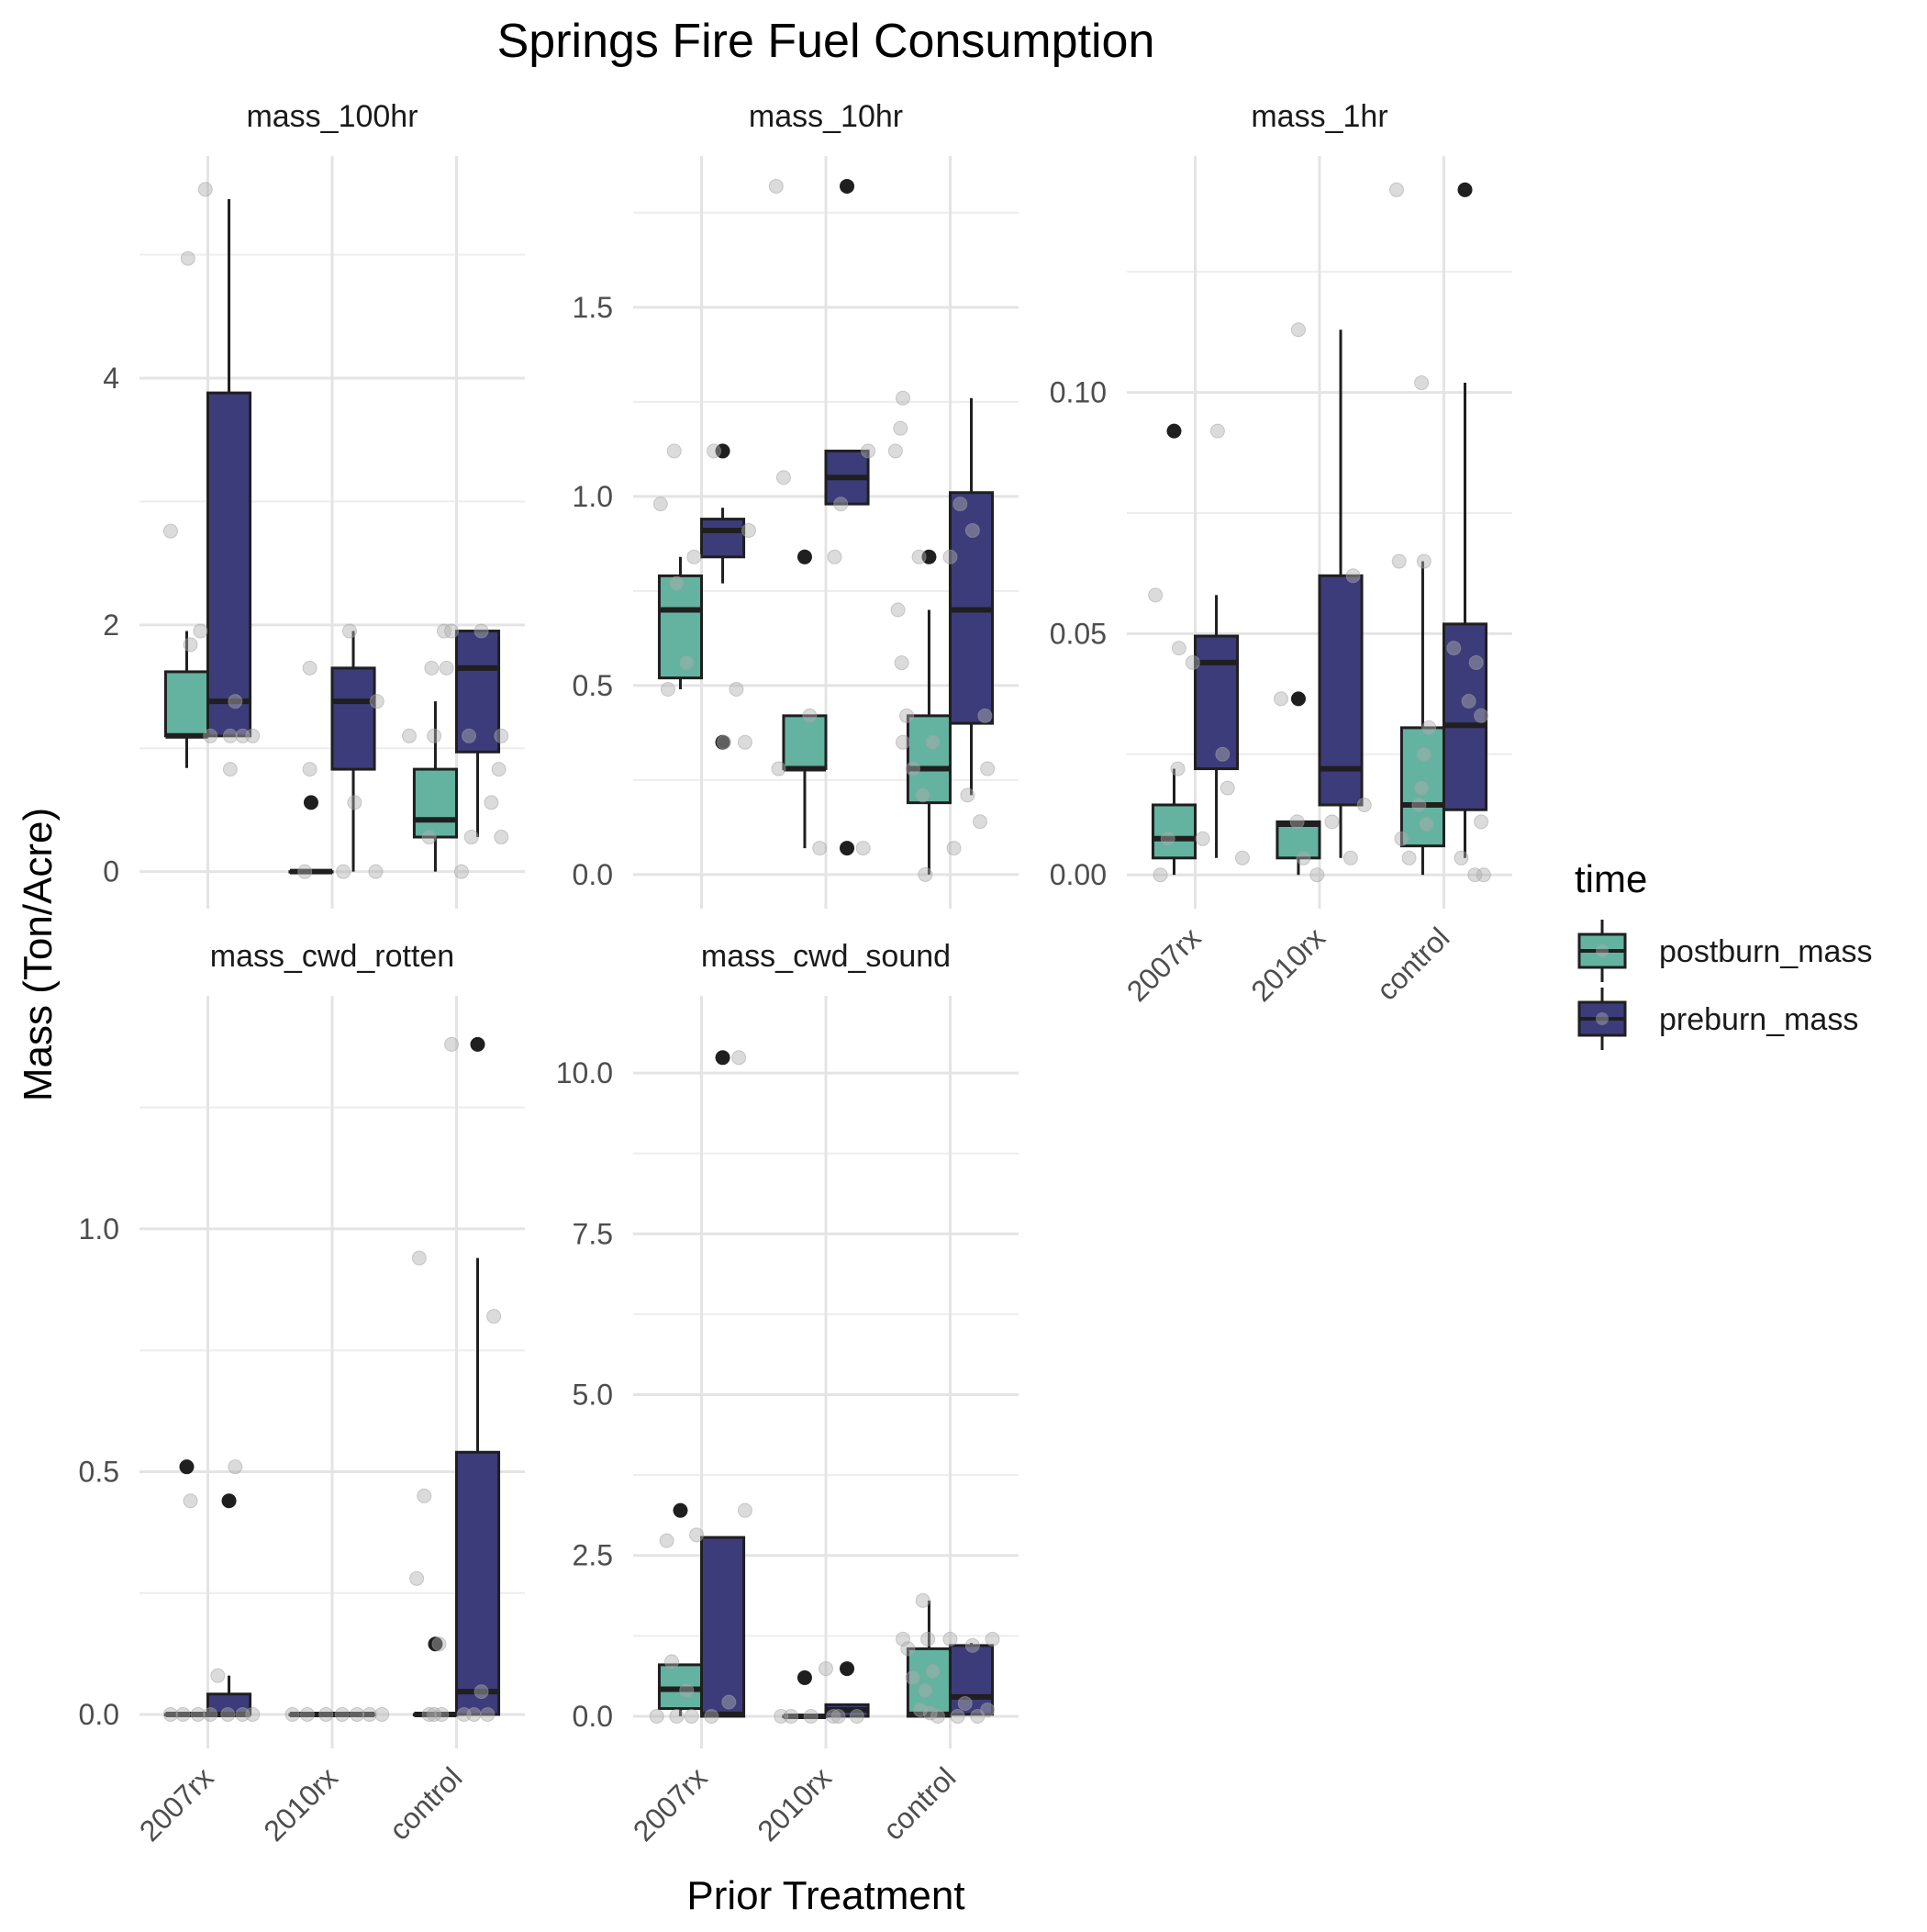 The image size is (1927, 1932). I want to click on facet-strip-title: mass_cwd_rotten, so click(332, 956).